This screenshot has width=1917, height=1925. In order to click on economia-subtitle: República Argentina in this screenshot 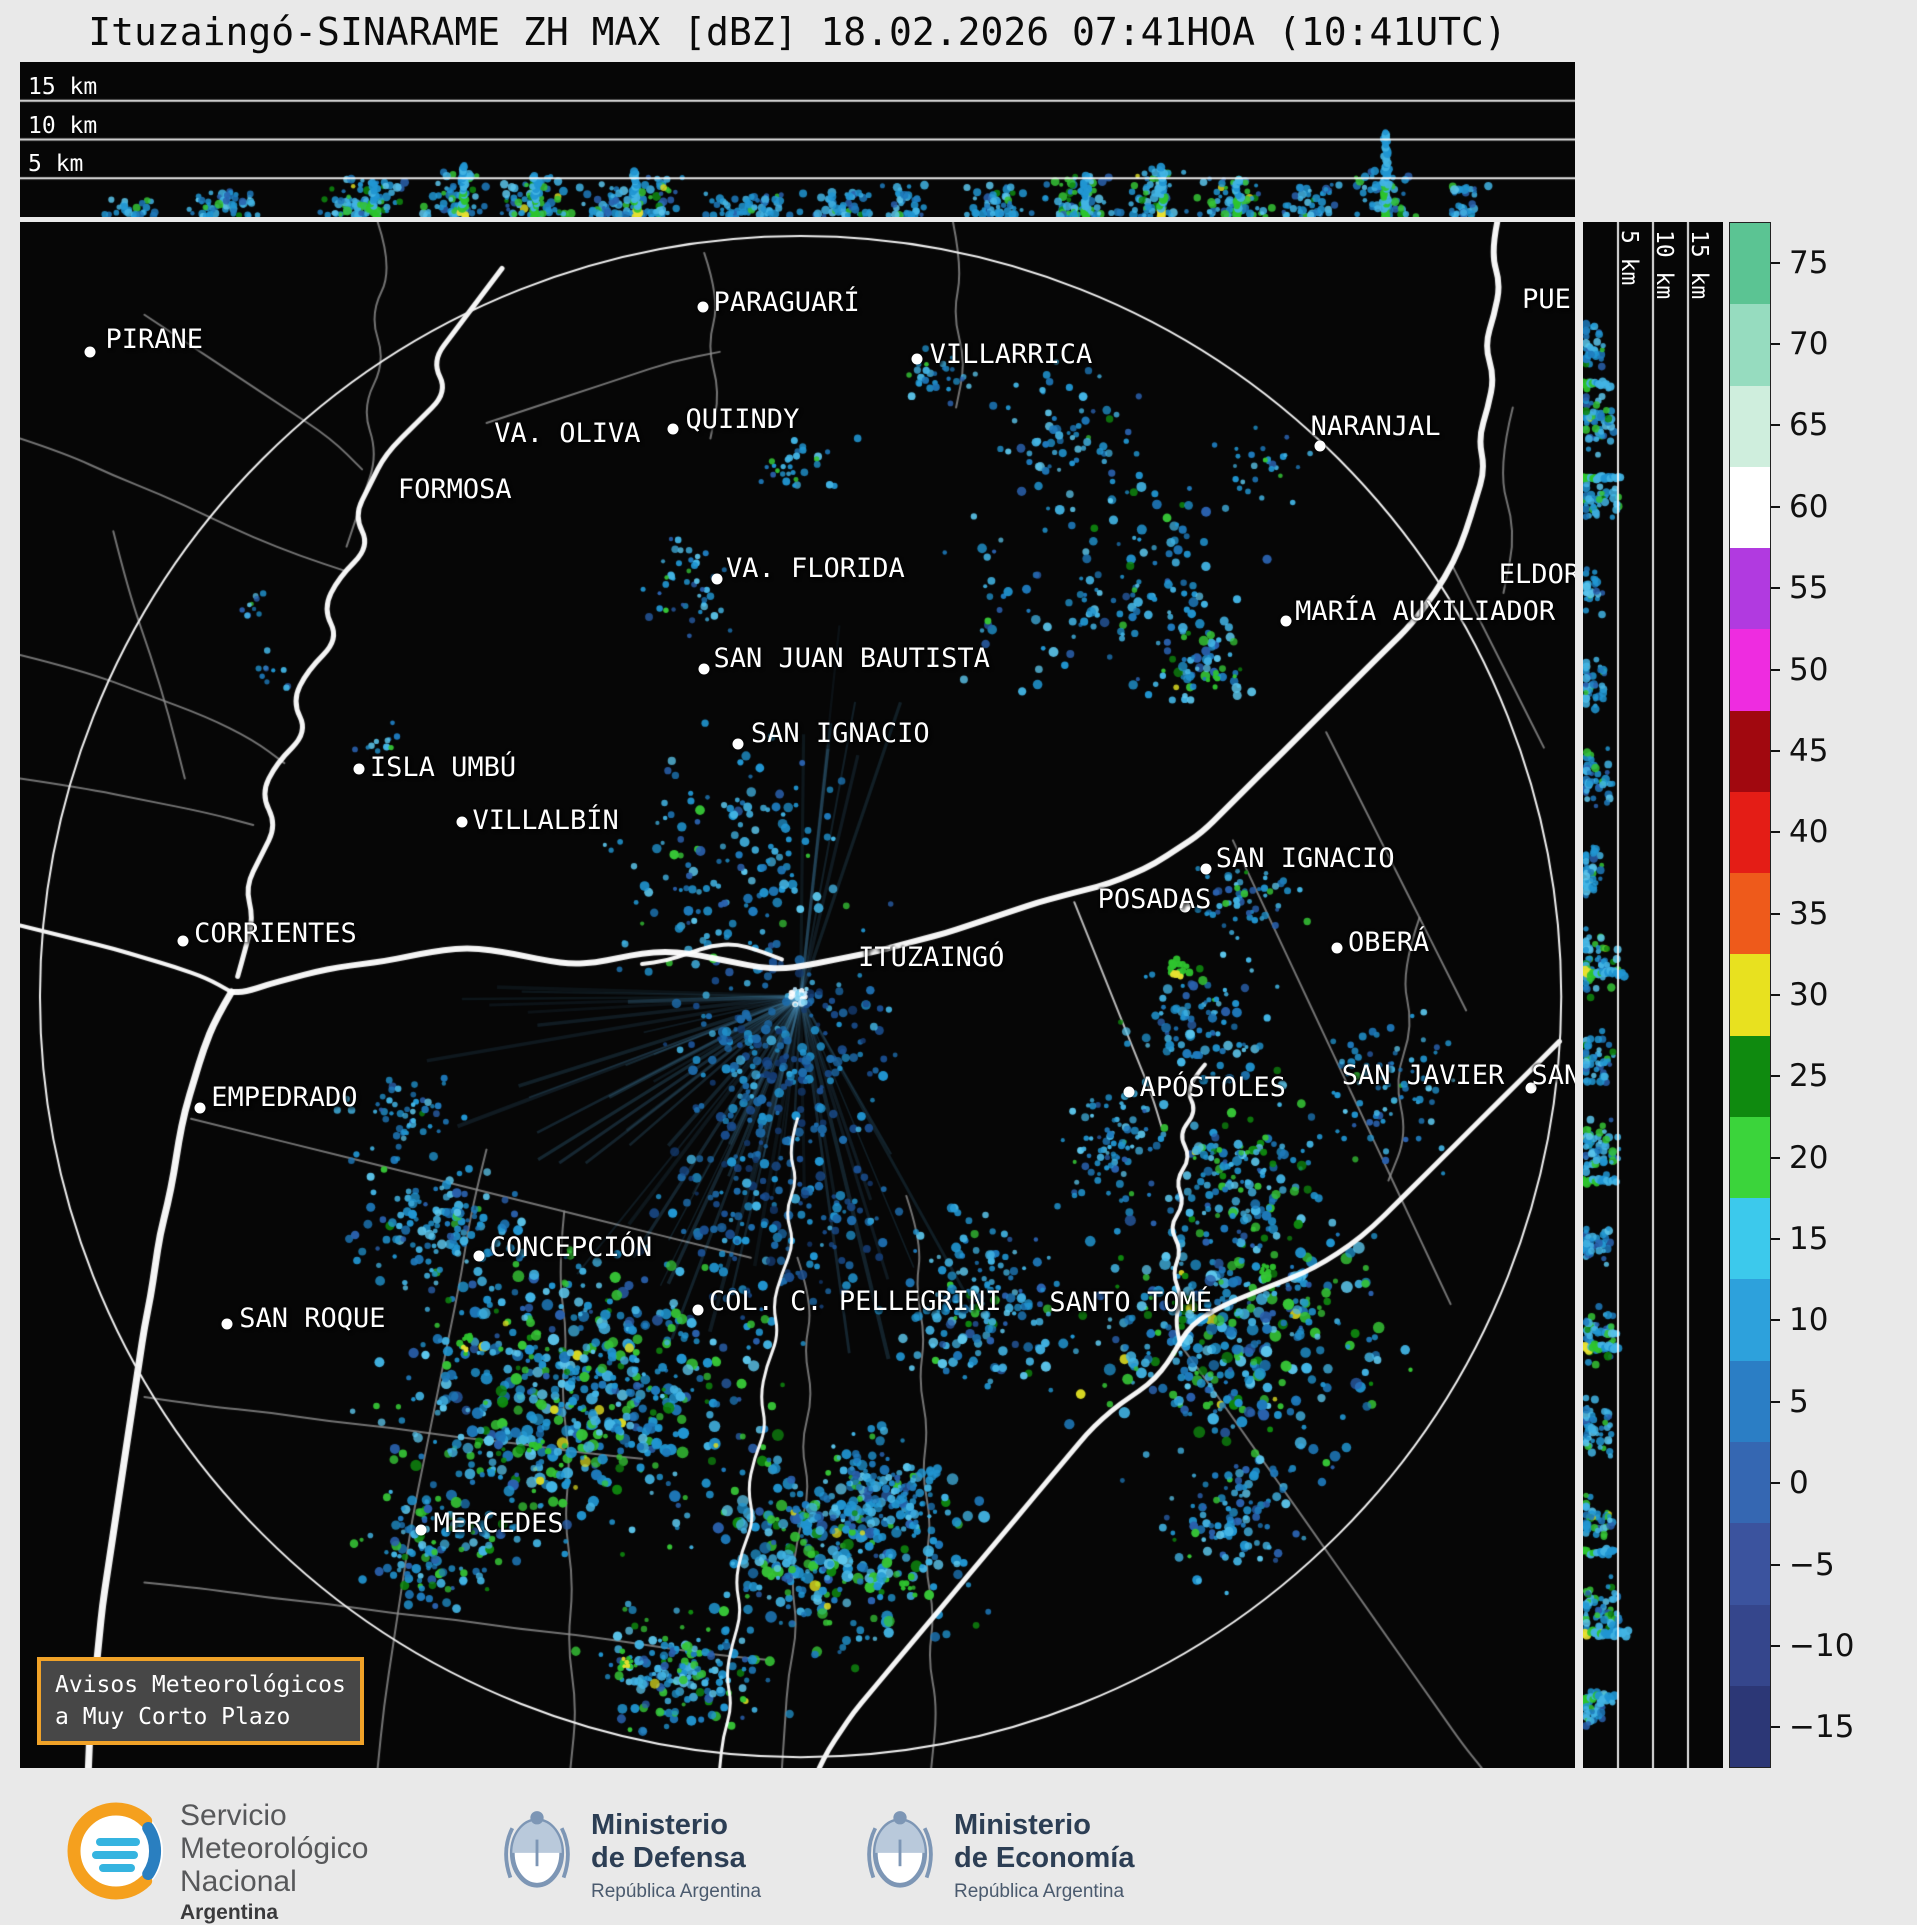, I will do `click(1039, 1891)`.